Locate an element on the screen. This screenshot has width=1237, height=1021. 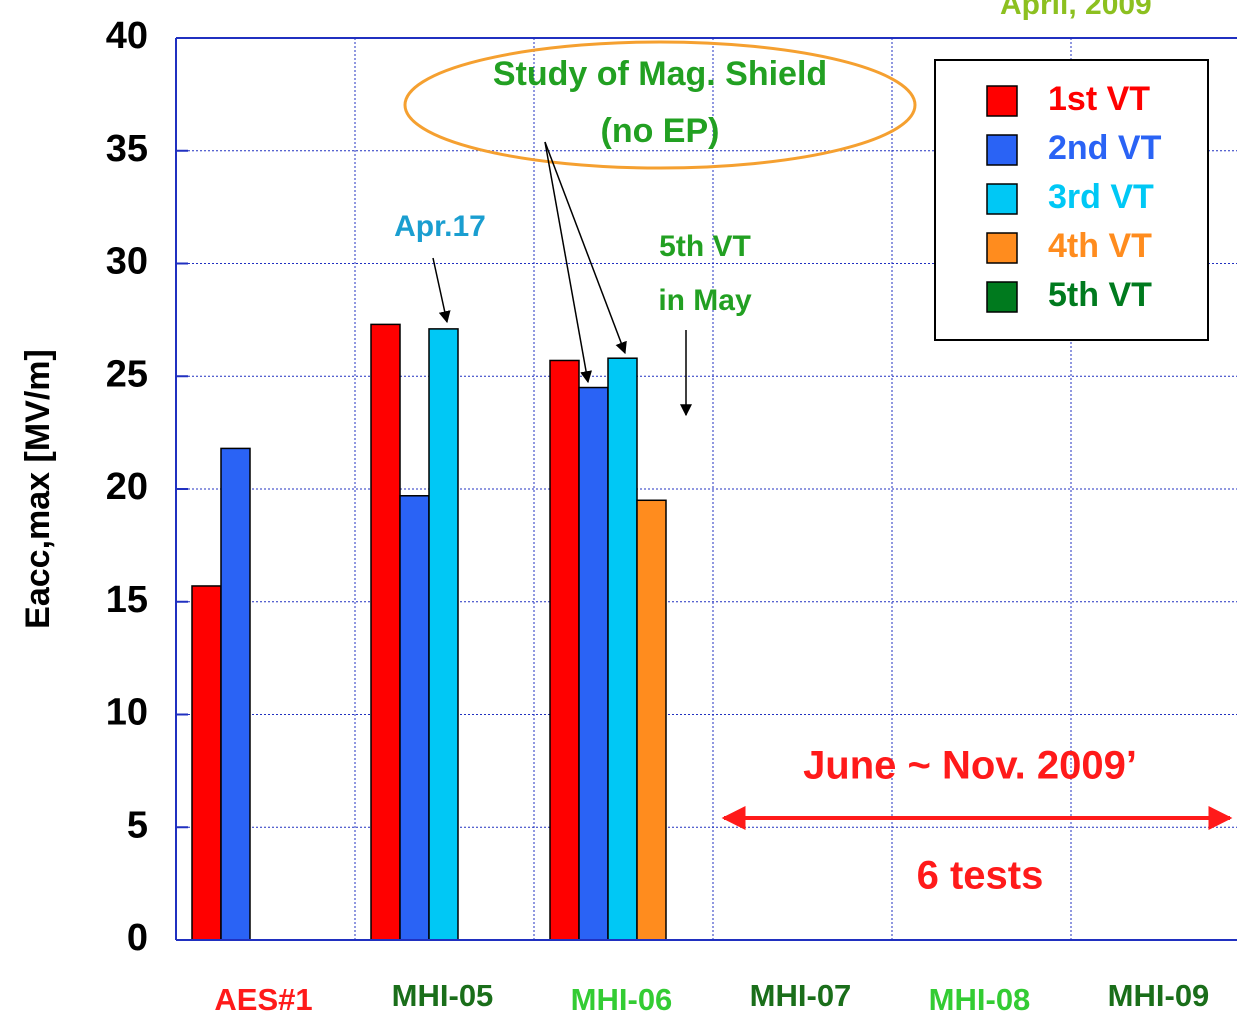
annotation: Apr.17 is located at coordinates (440, 226).